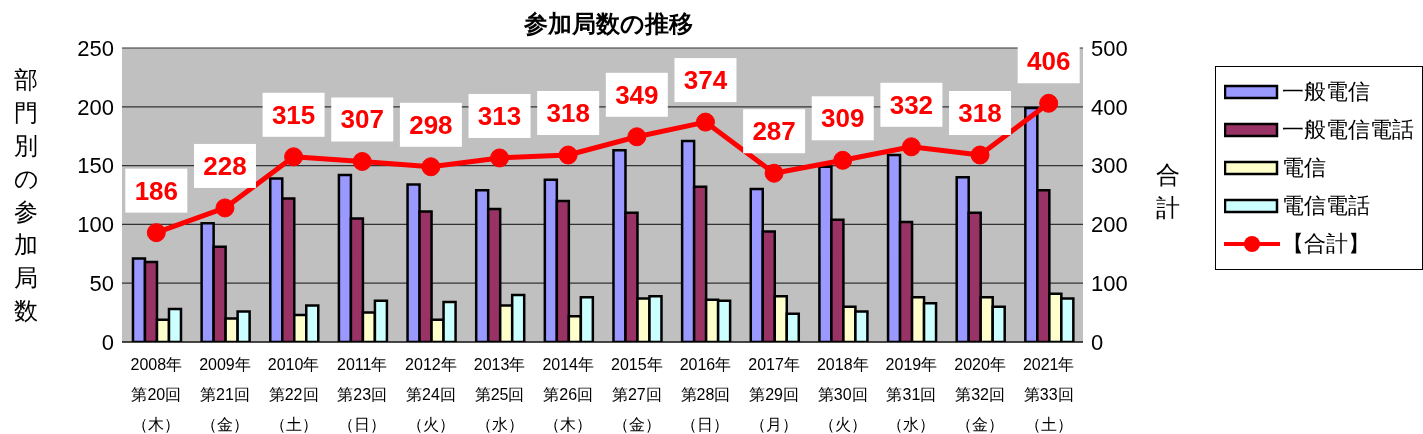  What do you see at coordinates (842, 394) in the screenshot?
I see `x-tick-label: 2018年第30回（火）` at bounding box center [842, 394].